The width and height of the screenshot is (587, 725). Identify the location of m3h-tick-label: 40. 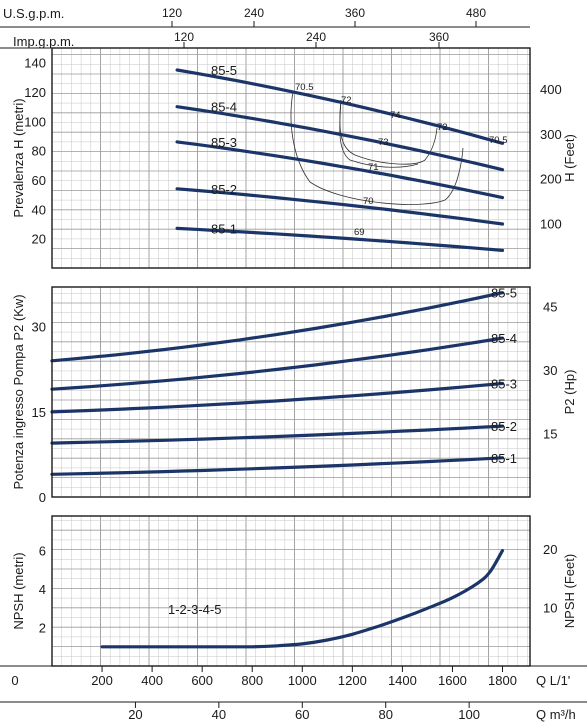
(219, 714).